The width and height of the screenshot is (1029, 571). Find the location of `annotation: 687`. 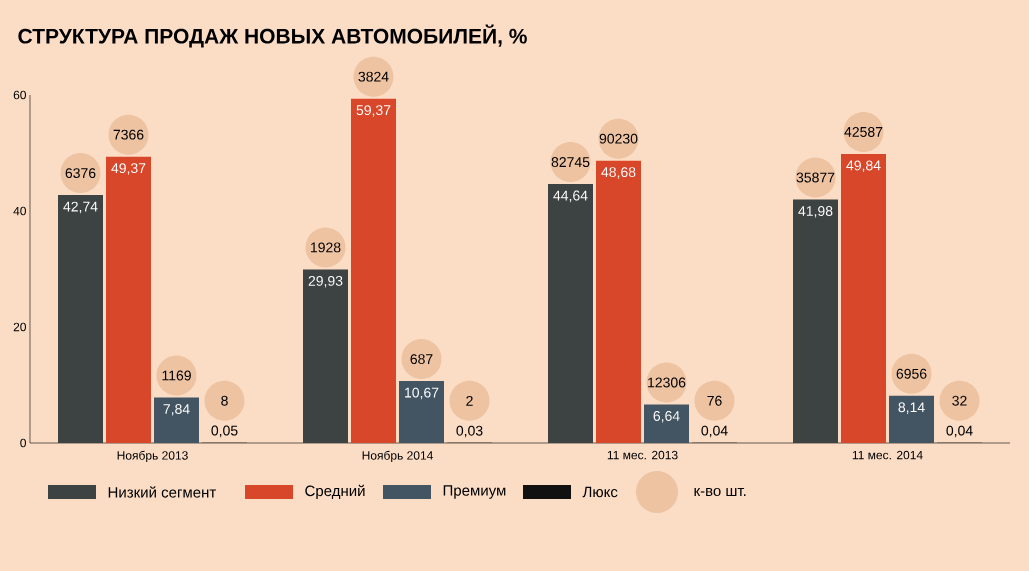

annotation: 687 is located at coordinates (421, 359).